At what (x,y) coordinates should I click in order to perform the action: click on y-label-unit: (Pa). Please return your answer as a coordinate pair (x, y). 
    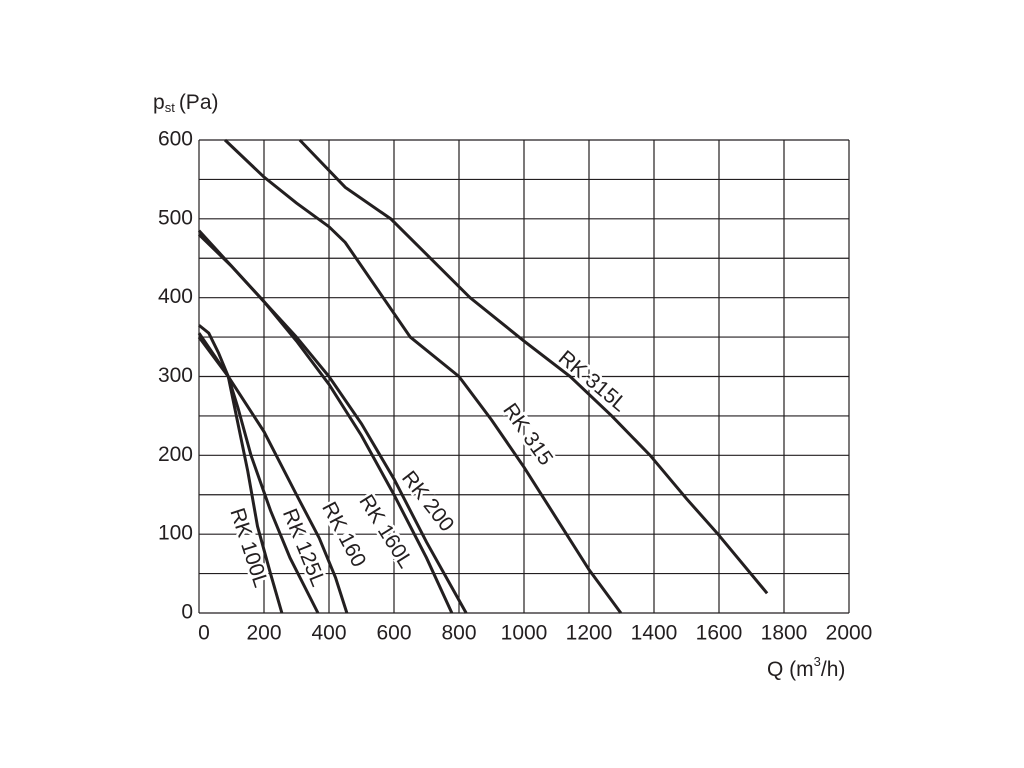
    Looking at the image, I should click on (199, 102).